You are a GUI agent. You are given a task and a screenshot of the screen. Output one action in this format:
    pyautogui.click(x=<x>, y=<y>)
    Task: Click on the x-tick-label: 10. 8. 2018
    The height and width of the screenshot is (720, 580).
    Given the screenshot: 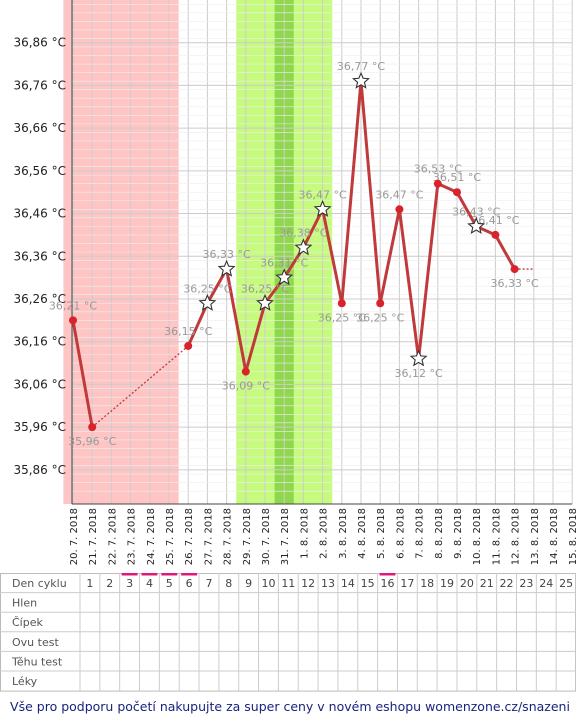 What is the action you would take?
    pyautogui.click(x=477, y=536)
    